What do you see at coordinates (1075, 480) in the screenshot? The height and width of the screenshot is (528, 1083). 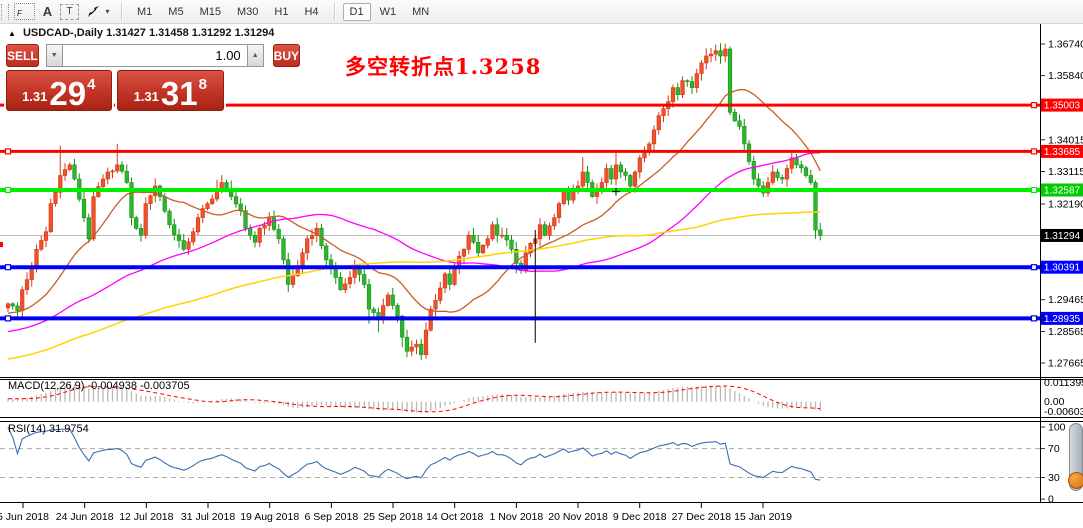 I see `scroll-ball-icon` at bounding box center [1075, 480].